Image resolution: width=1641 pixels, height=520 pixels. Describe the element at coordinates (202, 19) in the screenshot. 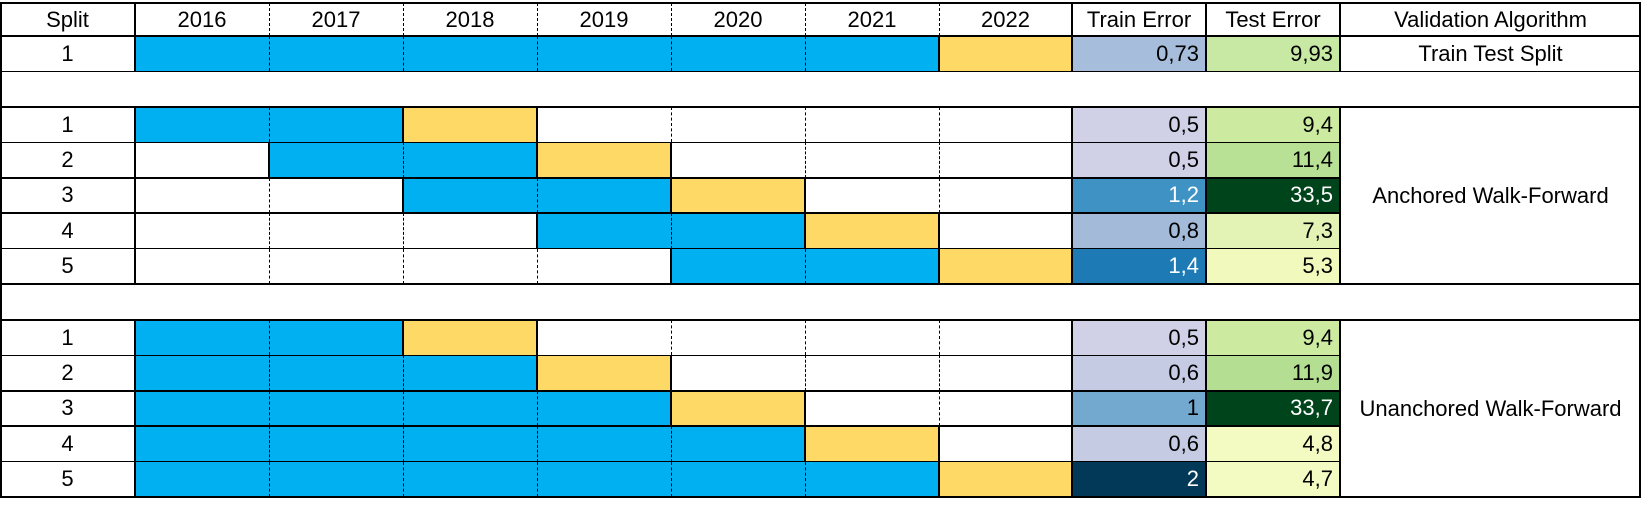

I see `header-year-2016: 2016` at that location.